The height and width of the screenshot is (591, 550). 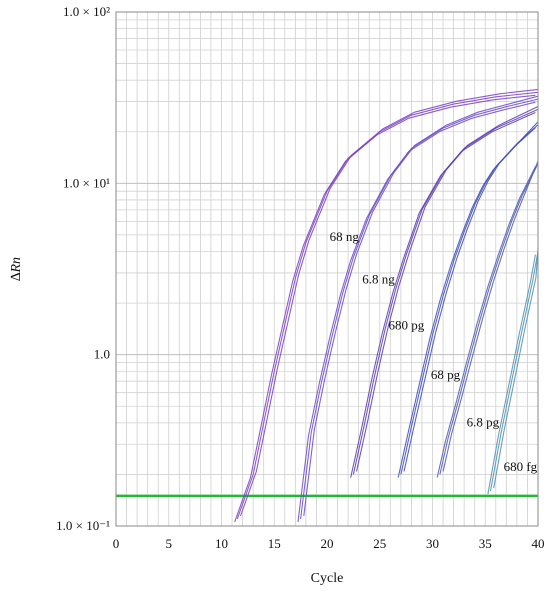 What do you see at coordinates (378, 279) in the screenshot?
I see `series-label: 6.8 ng` at bounding box center [378, 279].